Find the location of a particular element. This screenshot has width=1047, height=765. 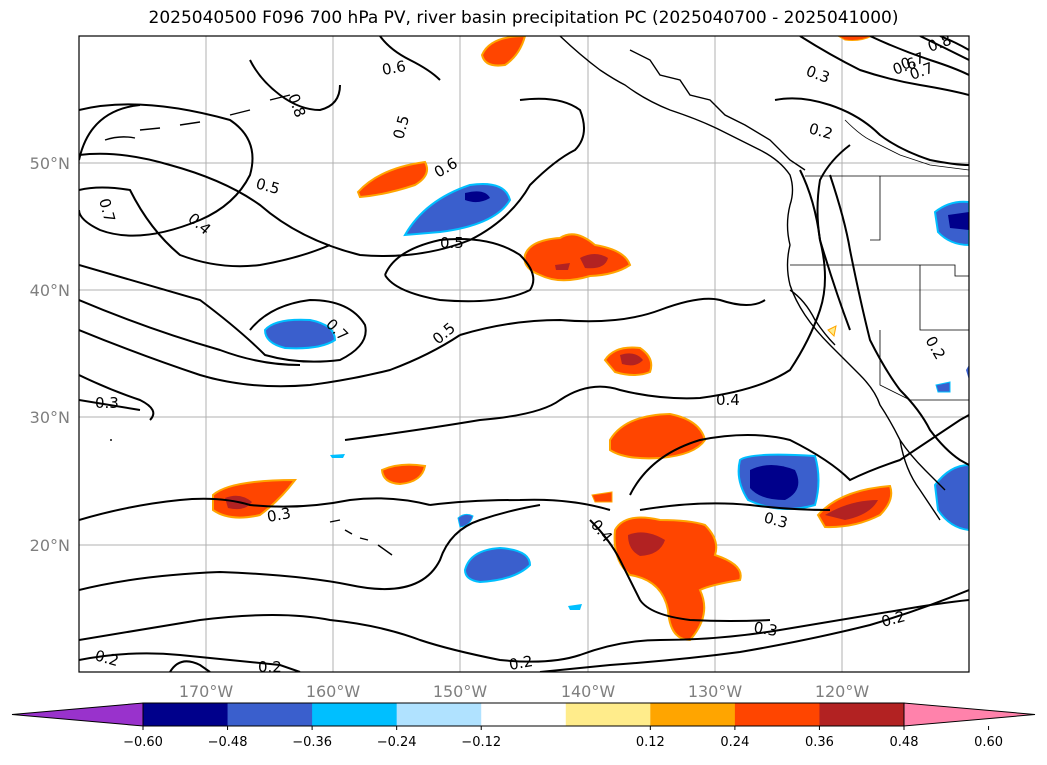

lon-tick-label: 130°W is located at coordinates (715, 691).